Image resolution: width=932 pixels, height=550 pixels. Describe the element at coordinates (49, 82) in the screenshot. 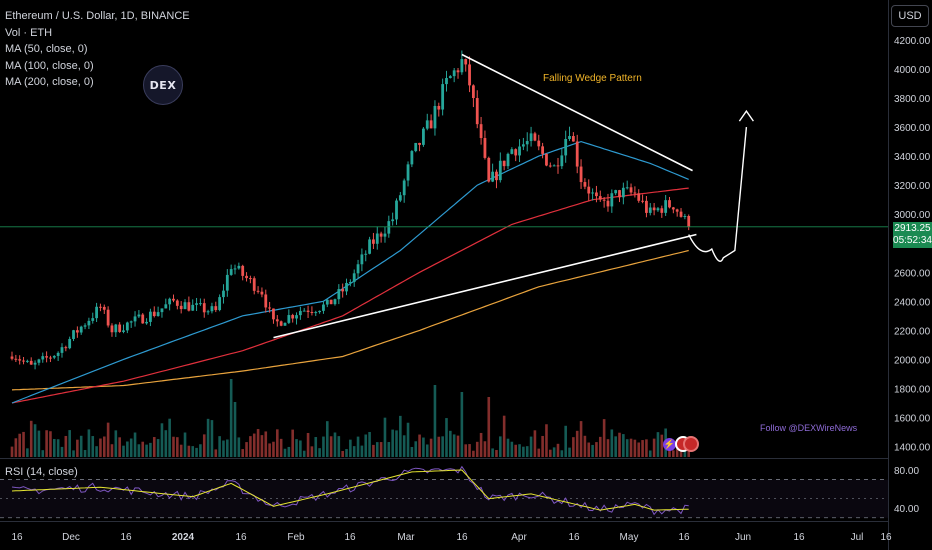

I see `ma200-legend: MA (200, close, 0)` at that location.